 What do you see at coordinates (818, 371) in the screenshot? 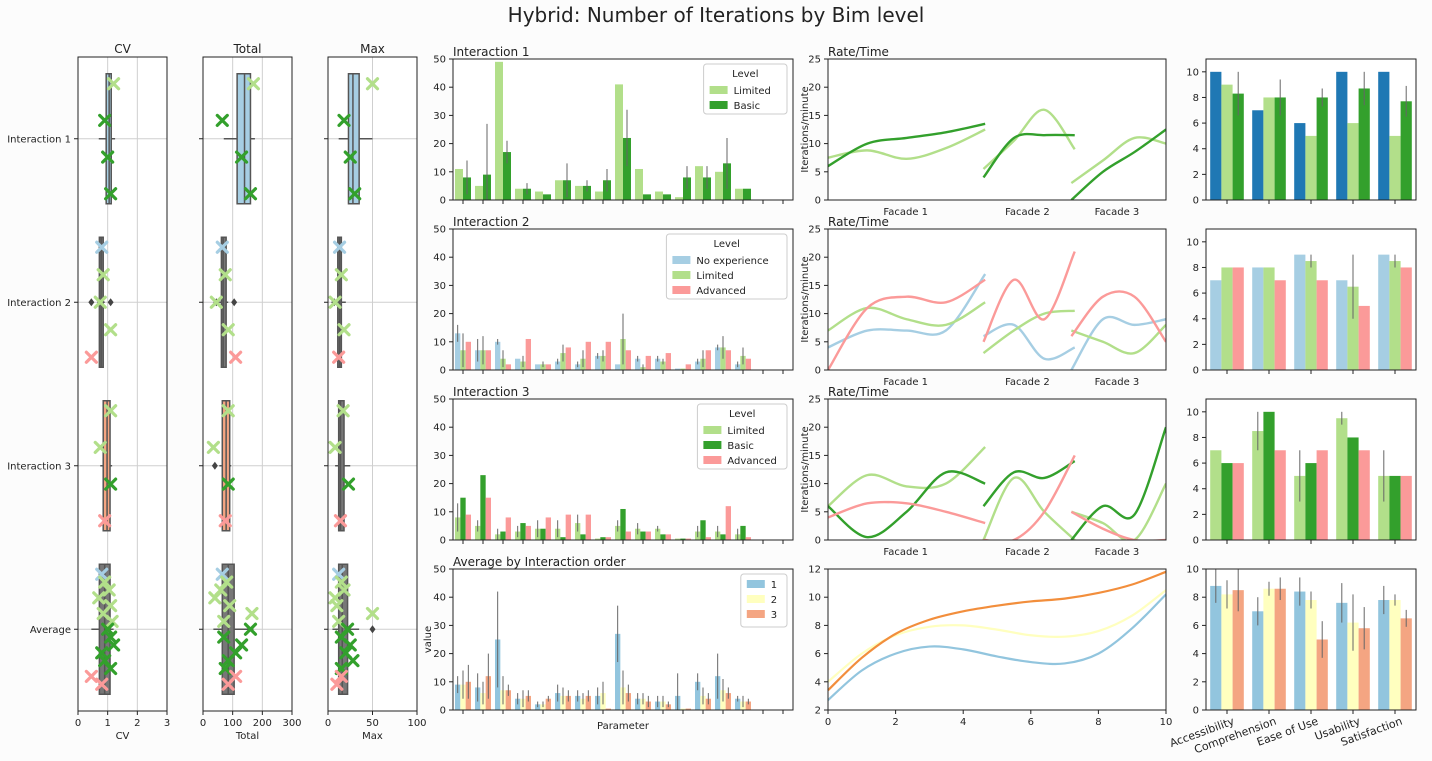
I see `line2-ytick-label: 0` at bounding box center [818, 371].